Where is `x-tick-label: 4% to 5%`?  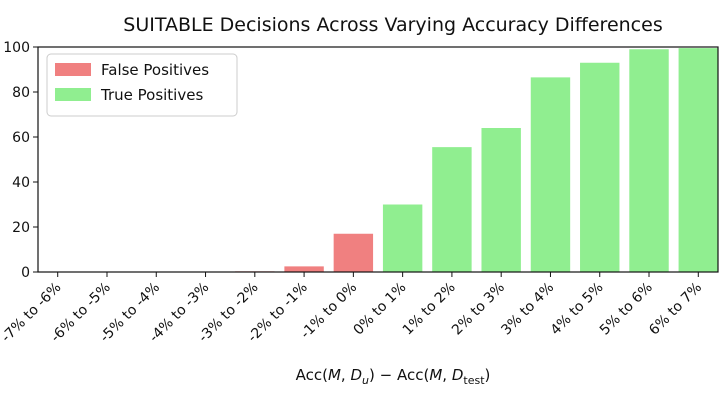
x-tick-label: 4% to 5% is located at coordinates (577, 309).